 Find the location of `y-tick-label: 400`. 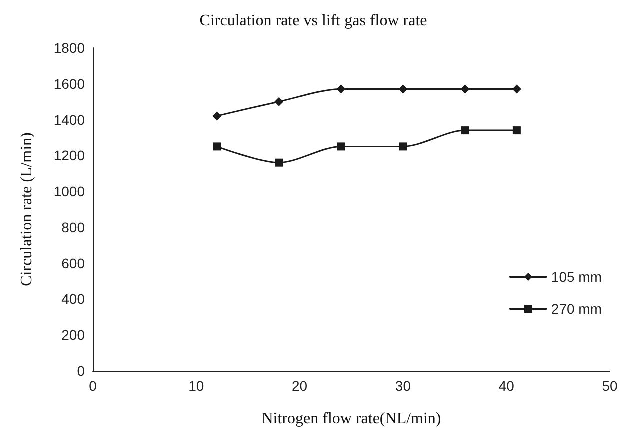

y-tick-label: 400 is located at coordinates (74, 299).